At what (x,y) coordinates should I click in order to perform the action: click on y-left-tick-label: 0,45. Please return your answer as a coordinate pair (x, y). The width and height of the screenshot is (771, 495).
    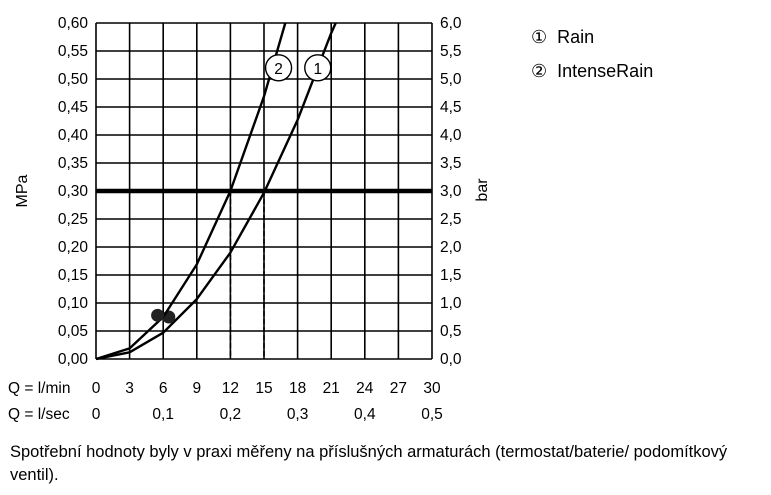
    Looking at the image, I should click on (73, 107).